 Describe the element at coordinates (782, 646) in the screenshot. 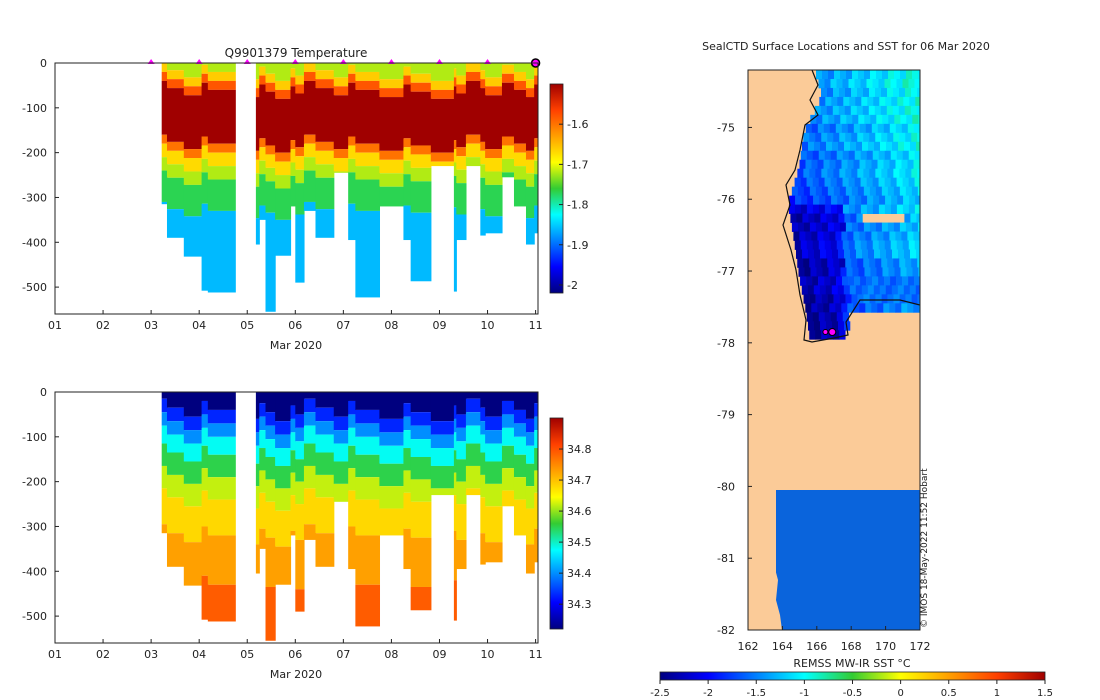

I see `map-xtick-label: 164` at that location.